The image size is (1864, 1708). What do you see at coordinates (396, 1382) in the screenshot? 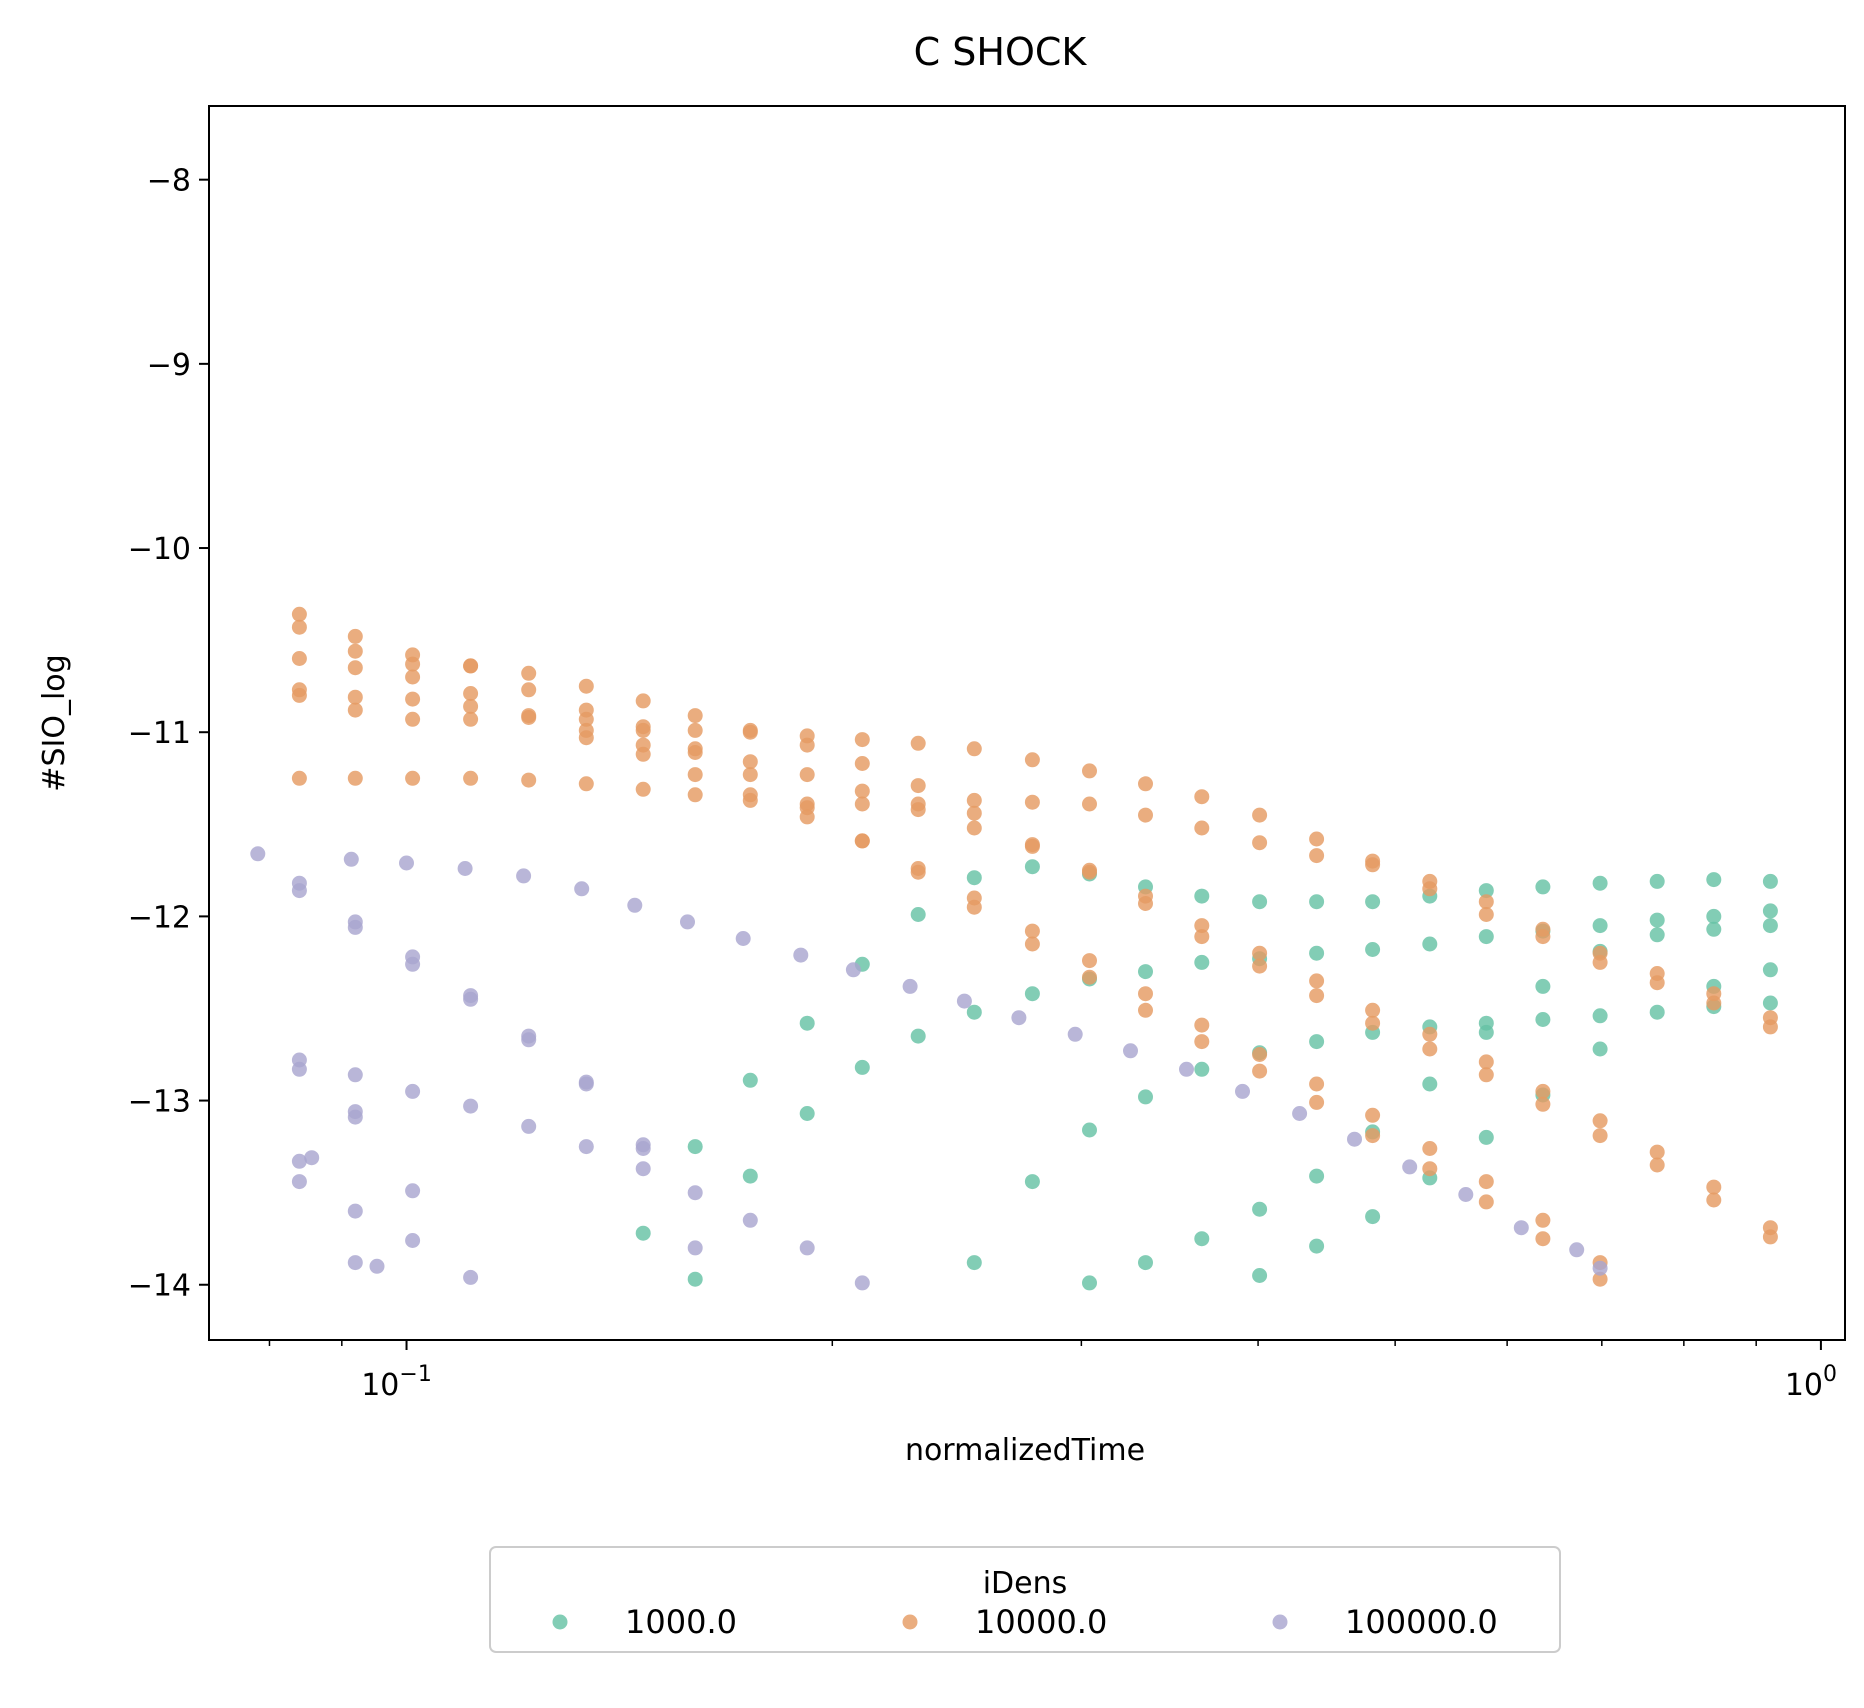
I see `x-tick-label: 10−1` at bounding box center [396, 1382].